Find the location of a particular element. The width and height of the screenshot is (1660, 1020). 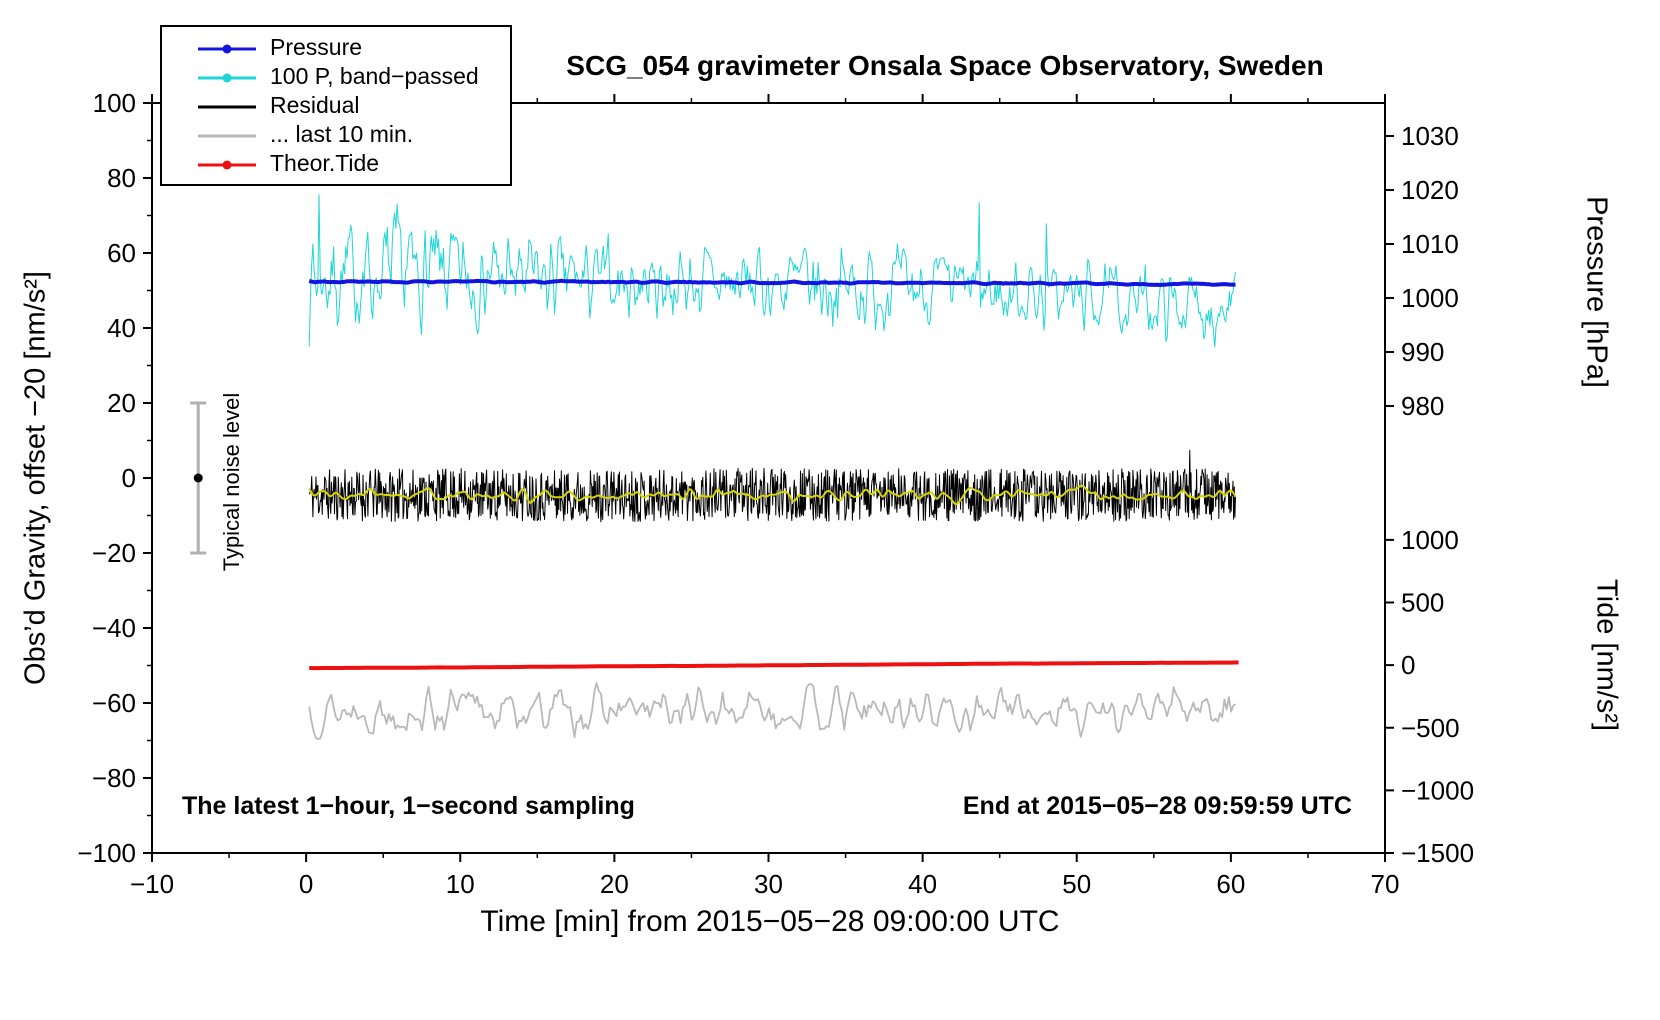

y-tick-label: 0 is located at coordinates (129, 478).